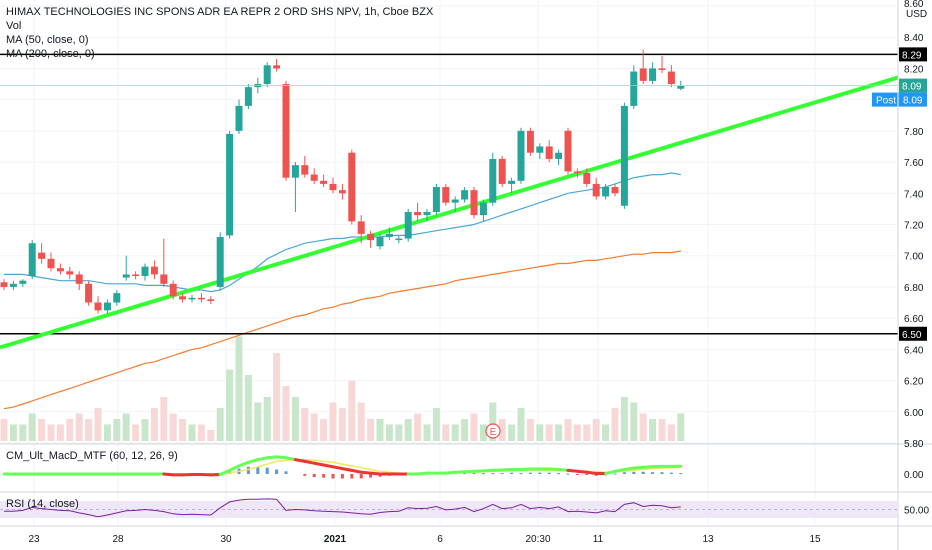 The height and width of the screenshot is (550, 932). What do you see at coordinates (914, 413) in the screenshot?
I see `price-tick: 6.00` at bounding box center [914, 413].